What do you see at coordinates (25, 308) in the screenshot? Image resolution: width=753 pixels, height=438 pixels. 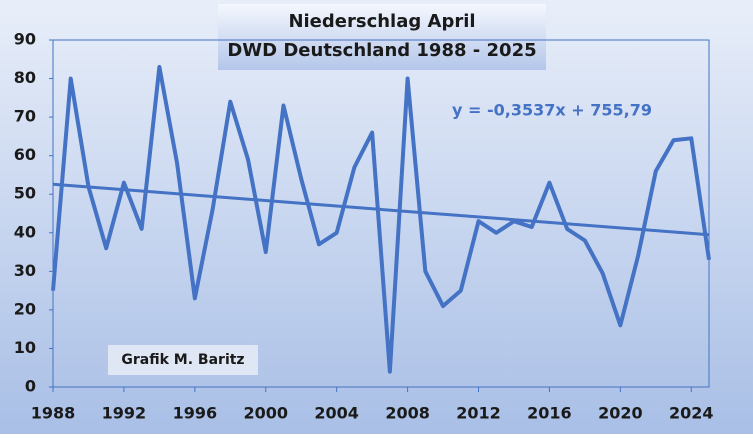 I see `y-tick-label: 20` at bounding box center [25, 308].